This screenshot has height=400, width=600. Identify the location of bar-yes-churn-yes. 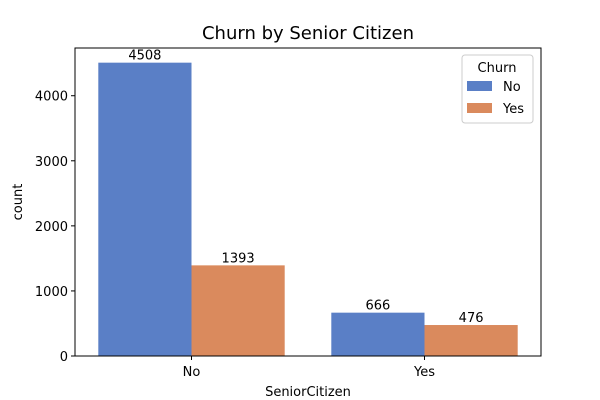
(471, 340).